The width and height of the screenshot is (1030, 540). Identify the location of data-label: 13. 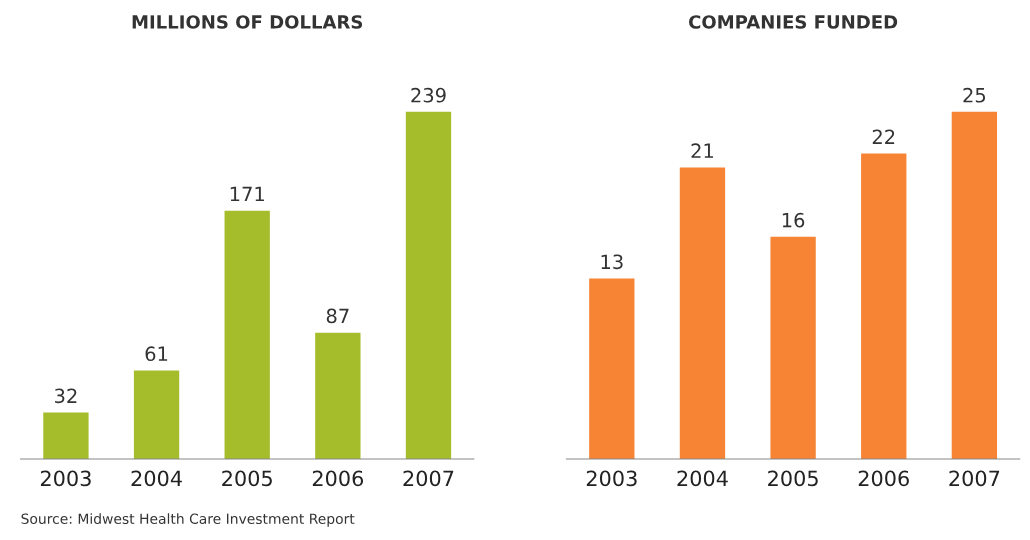
(612, 262).